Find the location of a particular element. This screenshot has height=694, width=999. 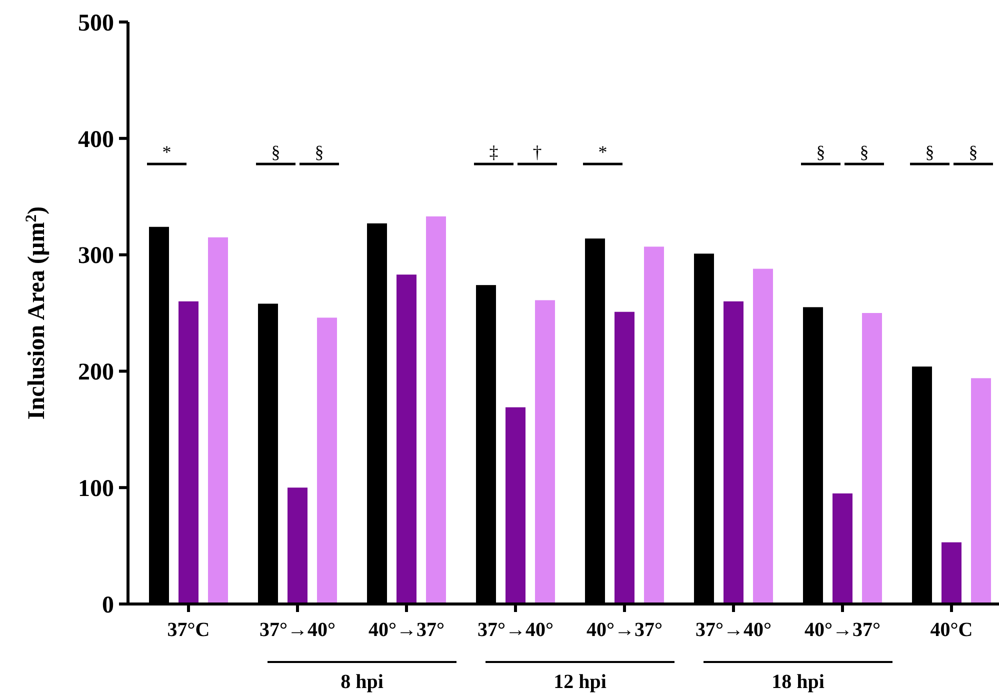

text: 8 hpi is located at coordinates (362, 682).